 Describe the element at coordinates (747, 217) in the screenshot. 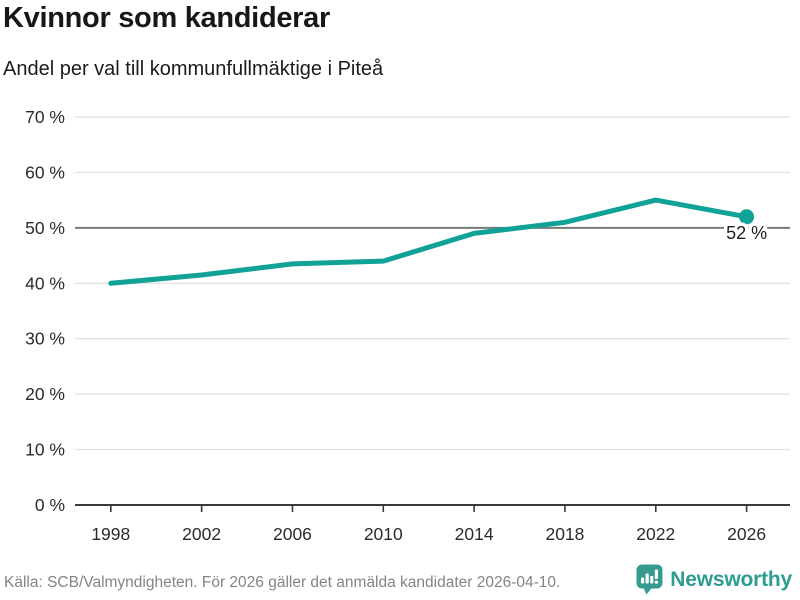

I see `end-point-dot` at that location.